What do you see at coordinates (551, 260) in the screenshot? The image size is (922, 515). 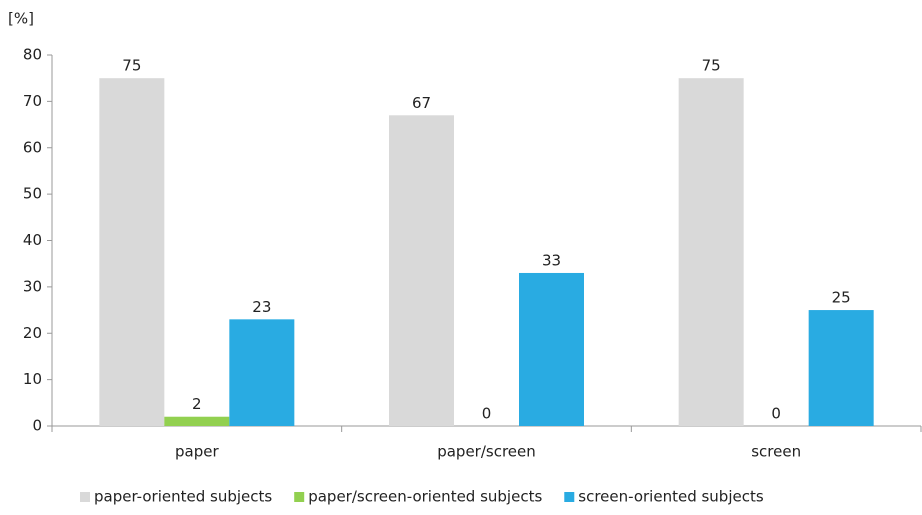 I see `data-label: 33` at bounding box center [551, 260].